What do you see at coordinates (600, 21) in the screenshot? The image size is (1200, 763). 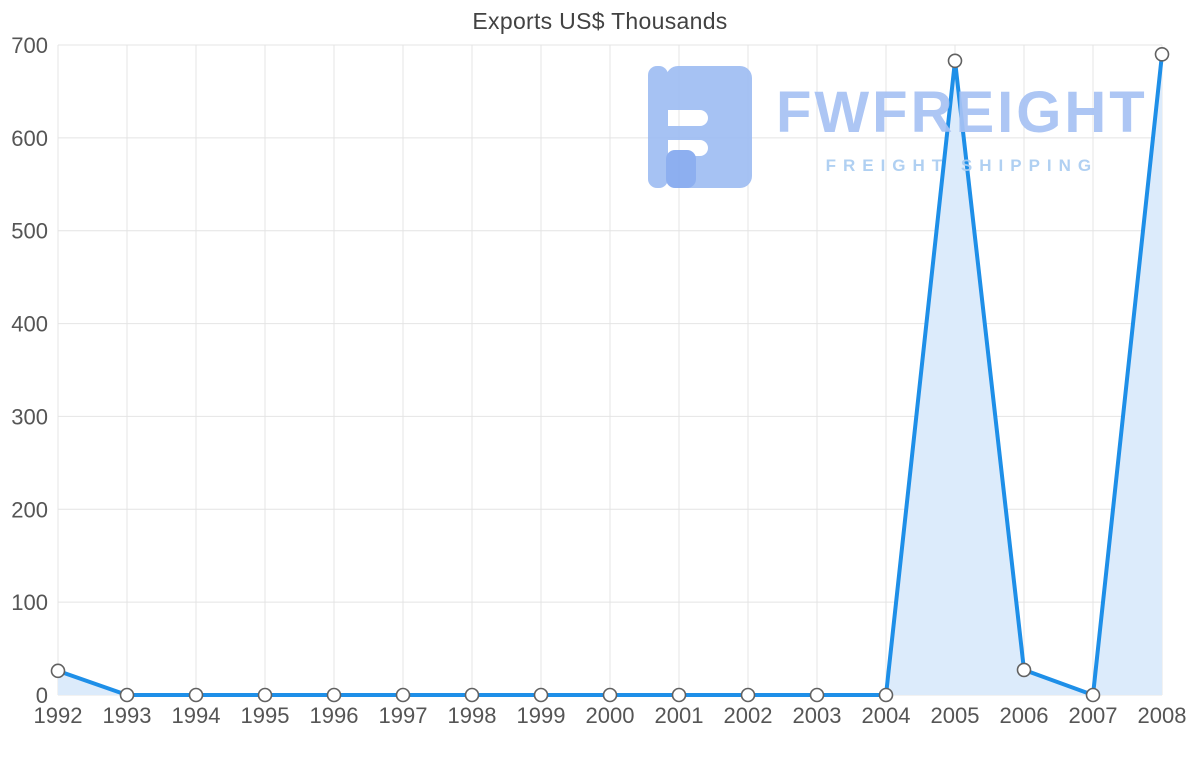 I see `chart-title: Exports US$ Thousands` at bounding box center [600, 21].